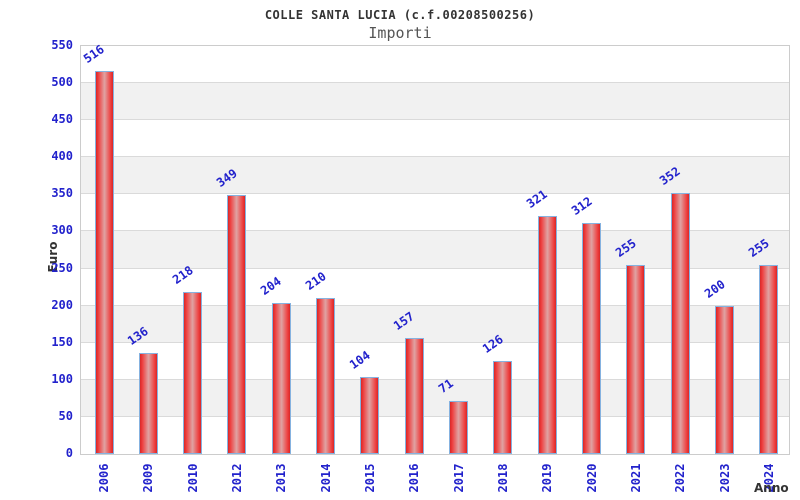 The width and height of the screenshot is (800, 500). I want to click on x-tick-label: 2009, so click(148, 478).